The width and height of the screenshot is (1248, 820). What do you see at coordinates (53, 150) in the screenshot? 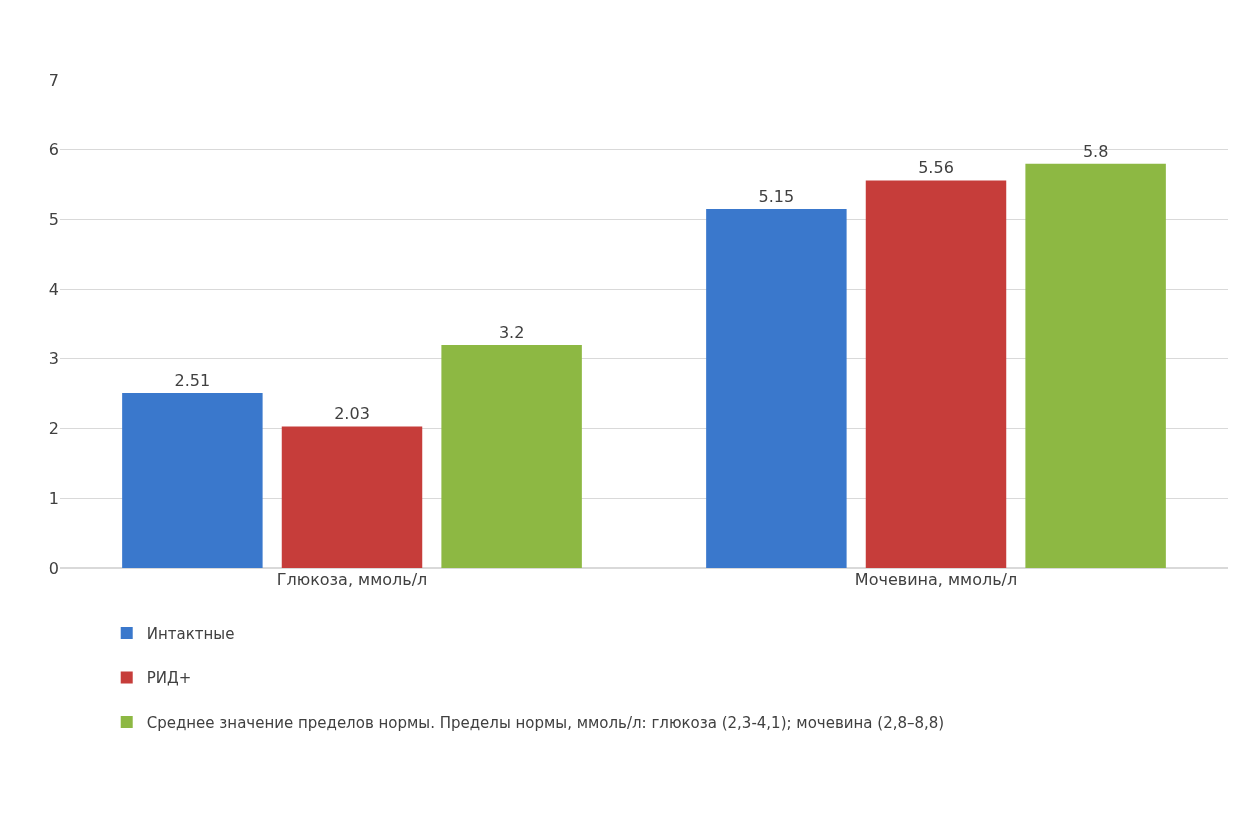
I see `y-tick-label: 6` at bounding box center [53, 150].